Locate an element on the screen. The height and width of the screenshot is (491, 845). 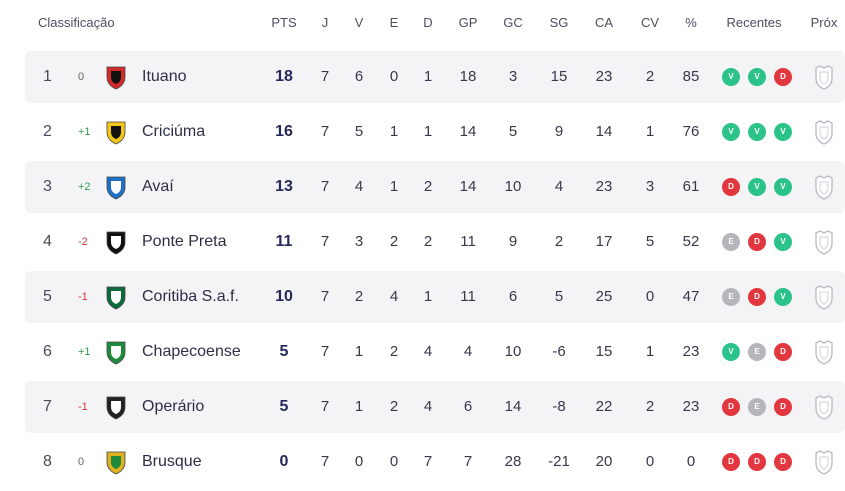
stat-gc: 28 is located at coordinates (513, 461).